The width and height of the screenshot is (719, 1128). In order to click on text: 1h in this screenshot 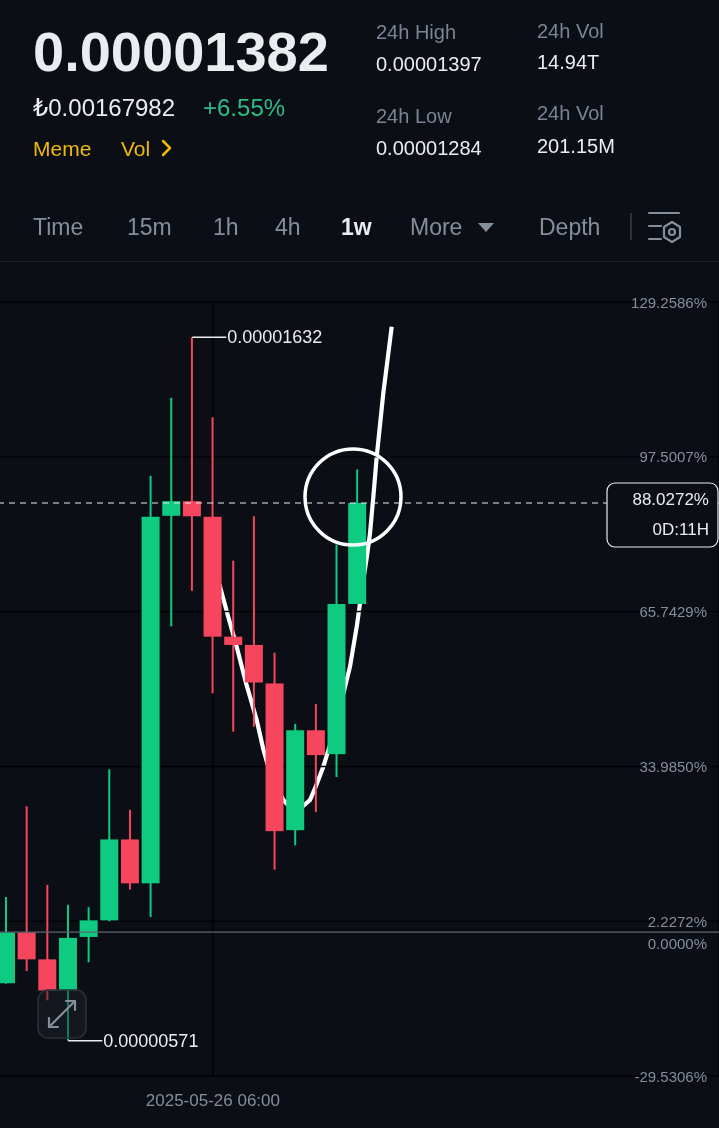, I will do `click(226, 226)`.